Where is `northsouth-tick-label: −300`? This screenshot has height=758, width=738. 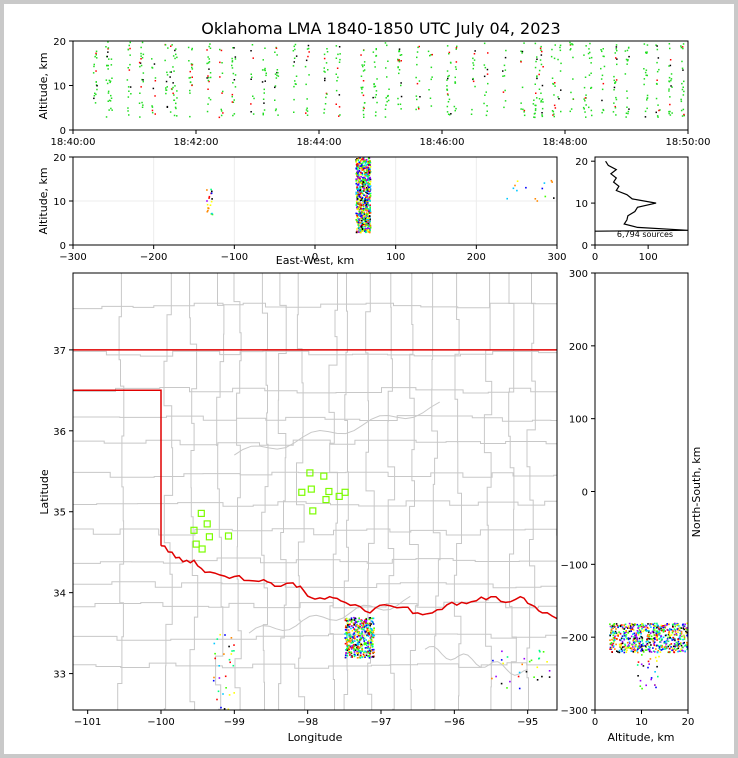 northsouth-tick-label: −300 is located at coordinates (574, 711).